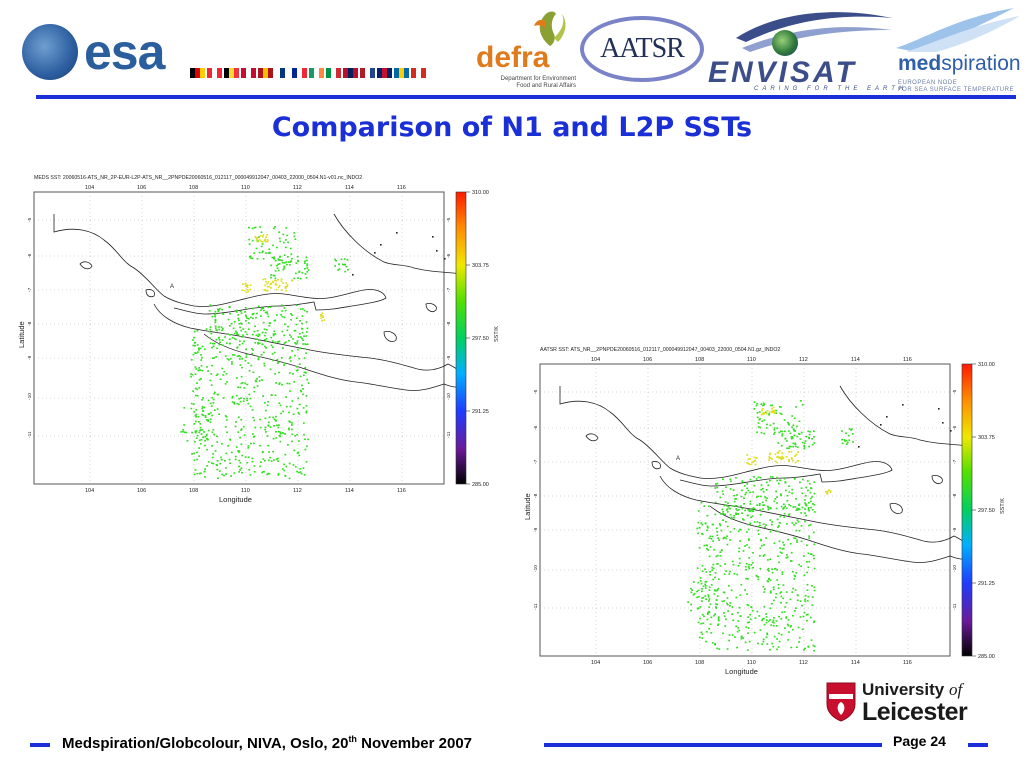  Describe the element at coordinates (912, 689) in the screenshot. I see `leicester-line-1: University of` at that location.